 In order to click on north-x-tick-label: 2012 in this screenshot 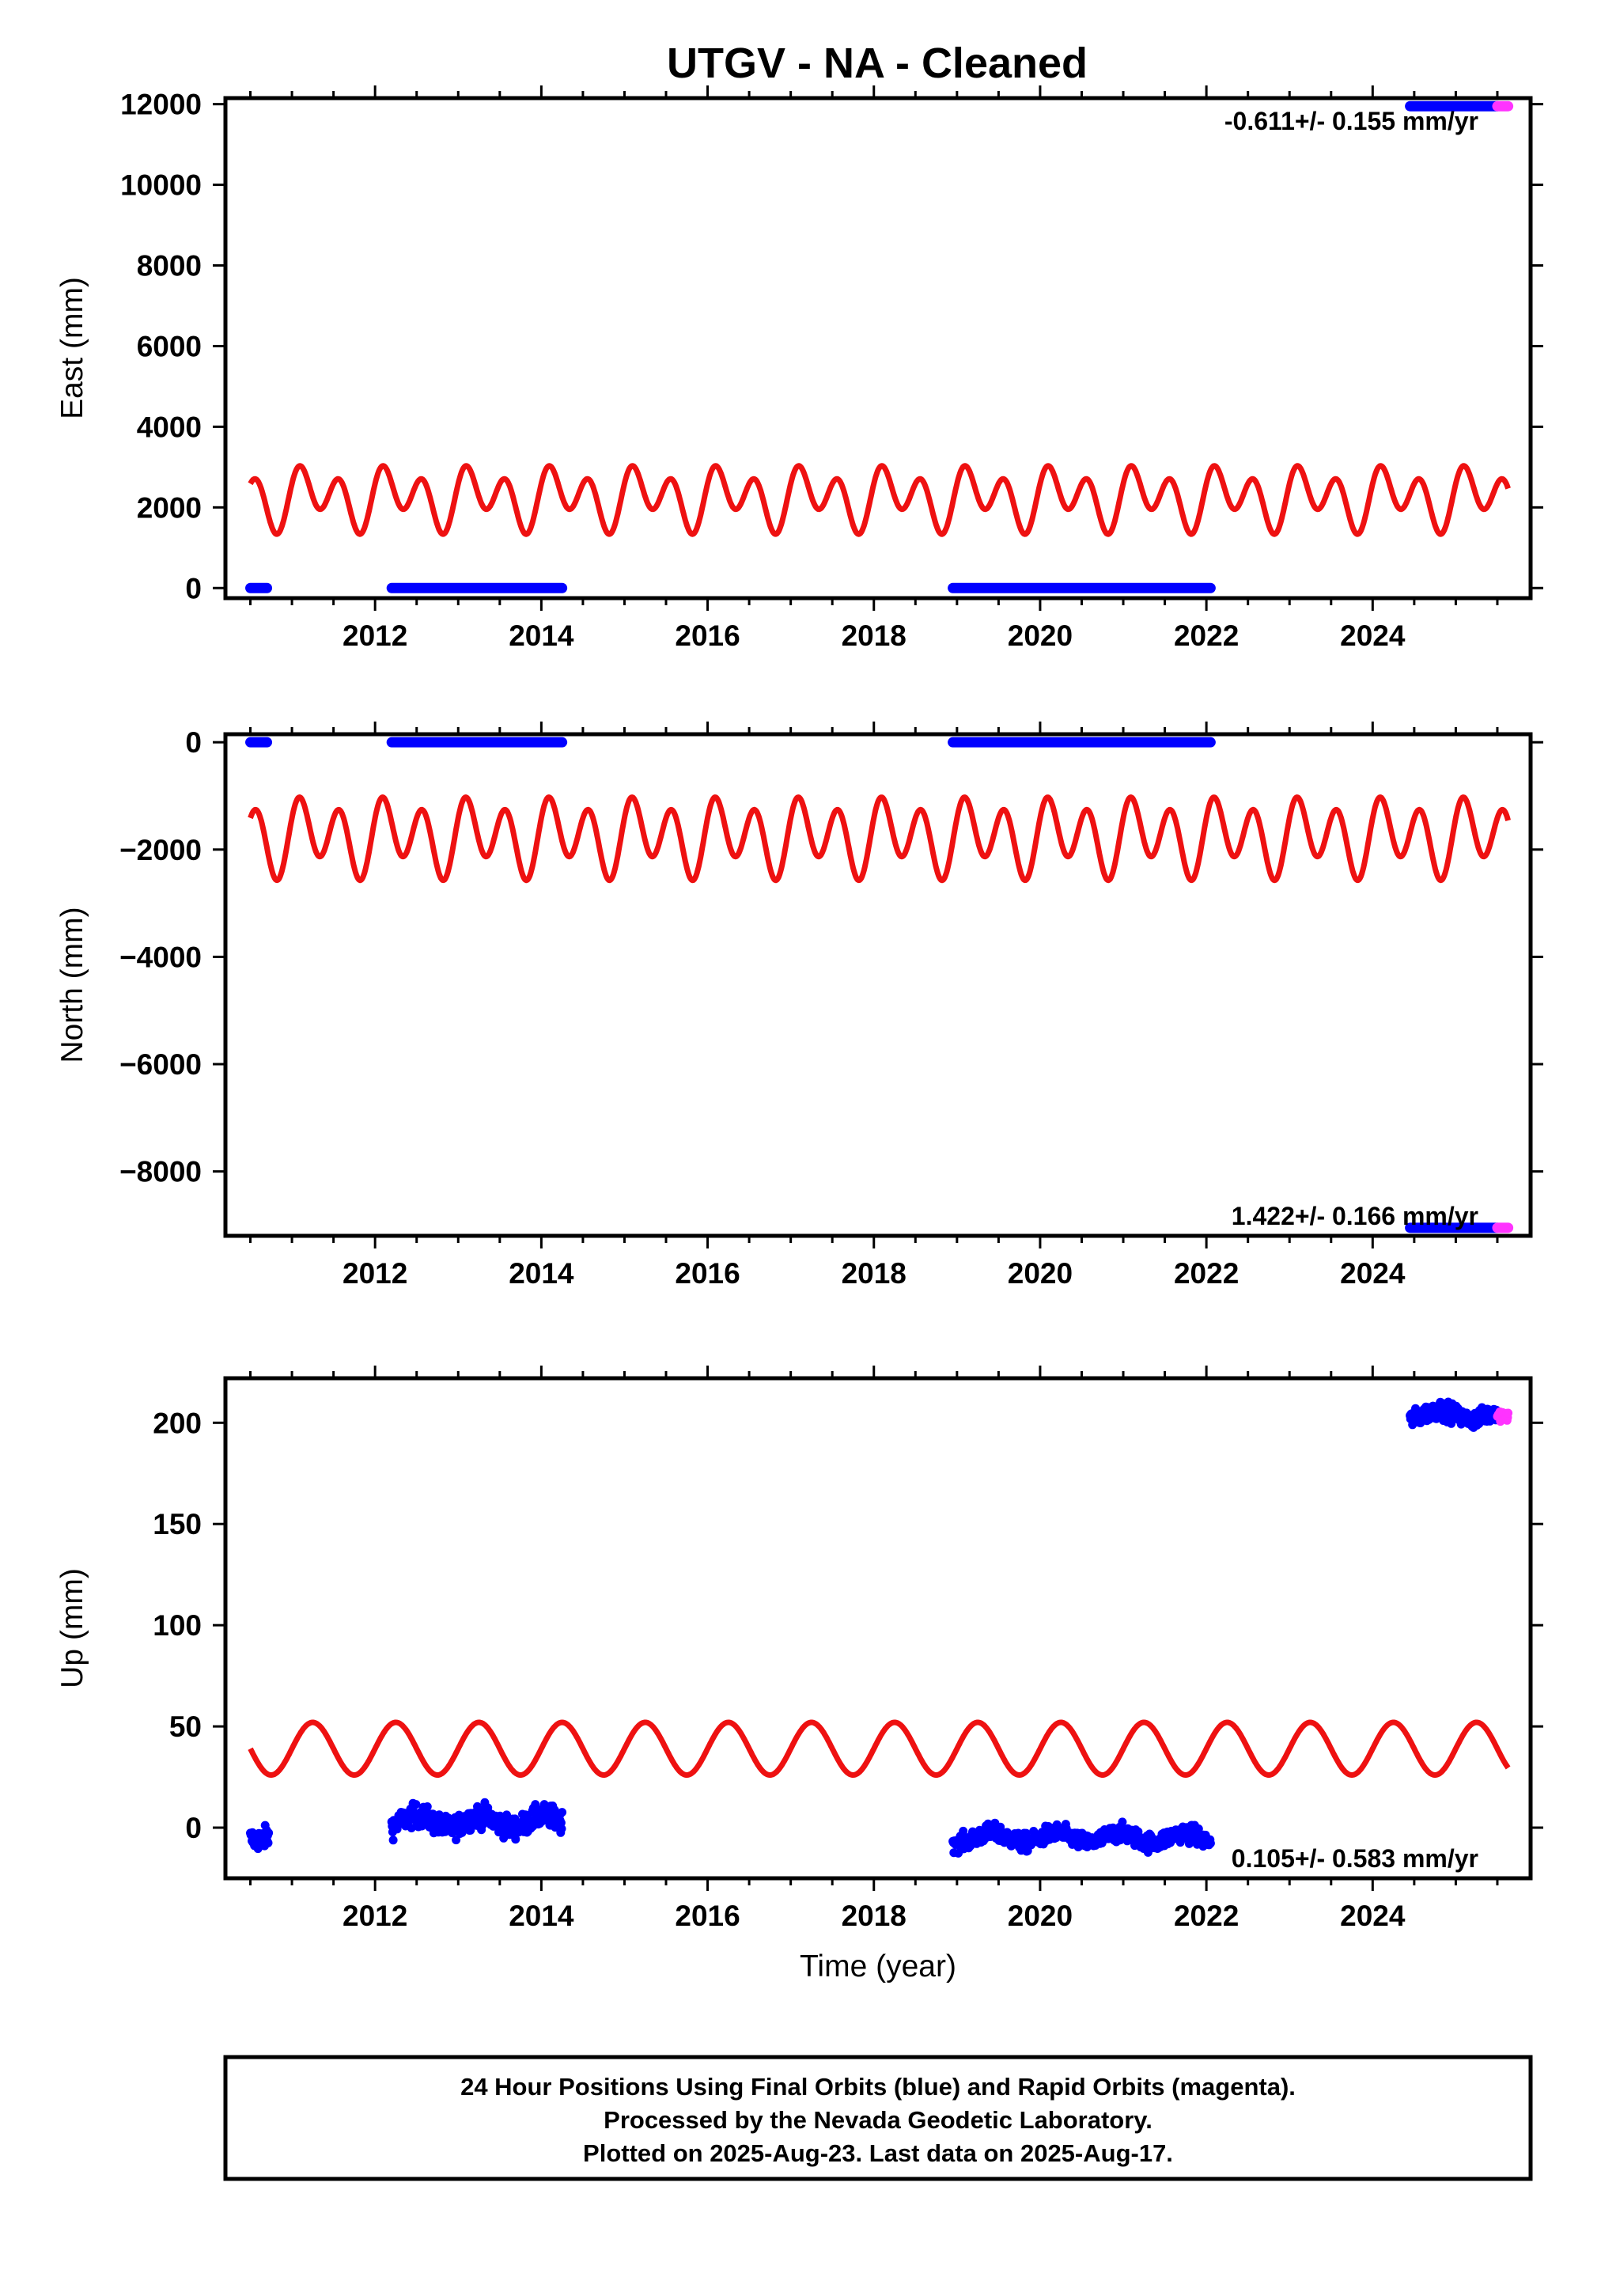, I will do `click(375, 1273)`.